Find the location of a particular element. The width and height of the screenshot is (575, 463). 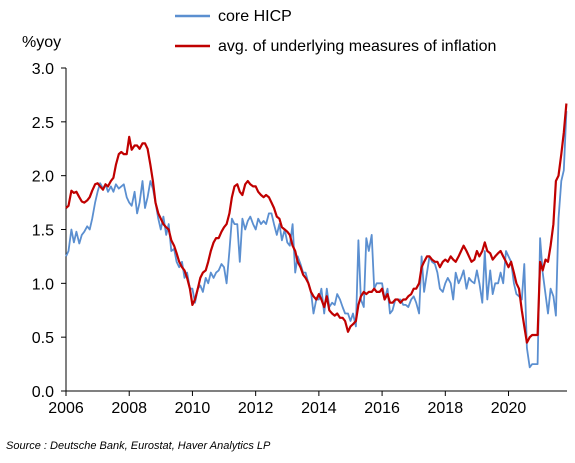

legend-label-core-hicp: core HICP is located at coordinates (255, 16).